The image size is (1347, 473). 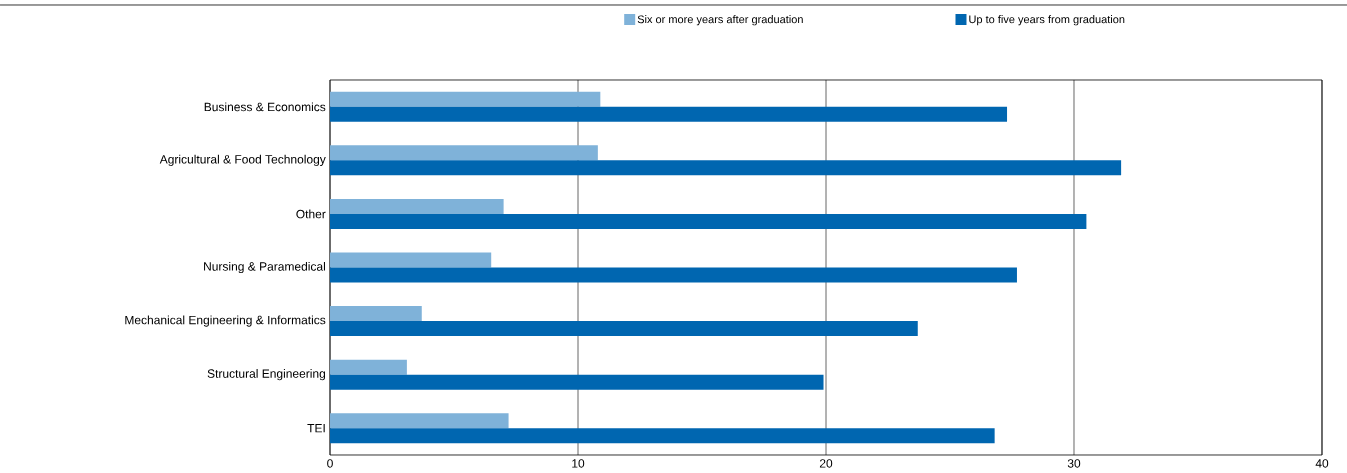 What do you see at coordinates (265, 107) in the screenshot?
I see `y-tick-label: Business & Economics` at bounding box center [265, 107].